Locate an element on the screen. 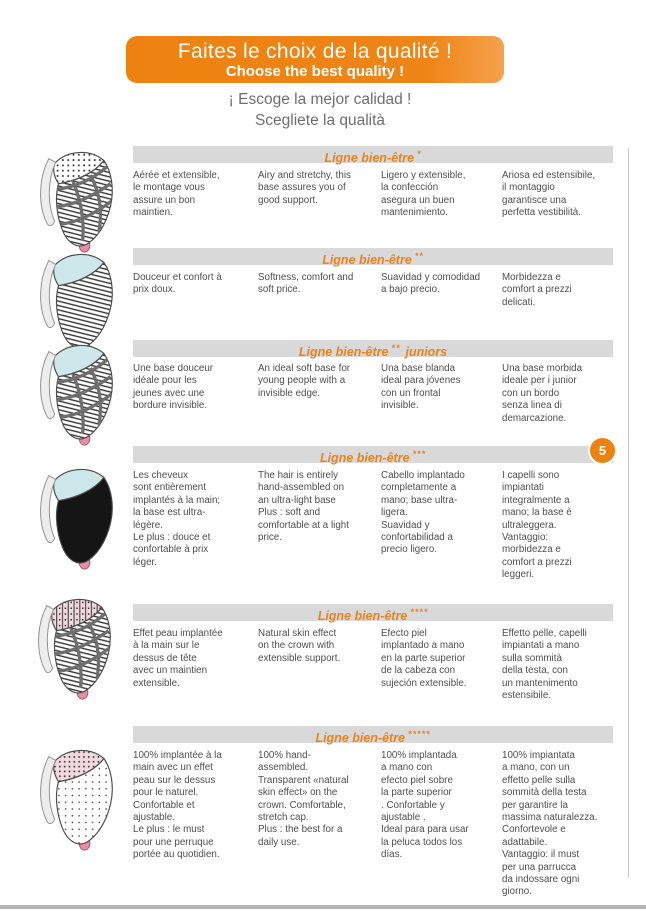  section-header: Ligne bien-être *** is located at coordinates (373, 457).